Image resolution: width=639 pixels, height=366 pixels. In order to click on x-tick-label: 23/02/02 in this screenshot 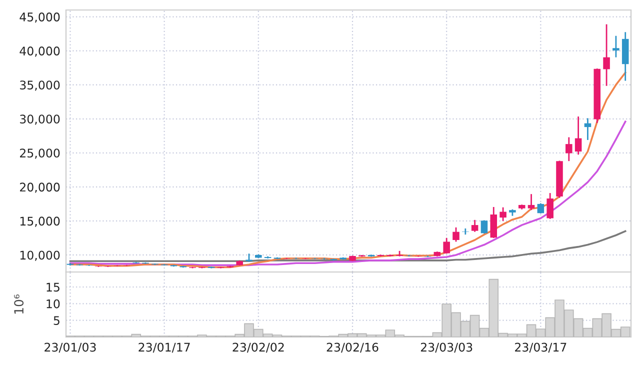, I will do `click(258, 347)`.